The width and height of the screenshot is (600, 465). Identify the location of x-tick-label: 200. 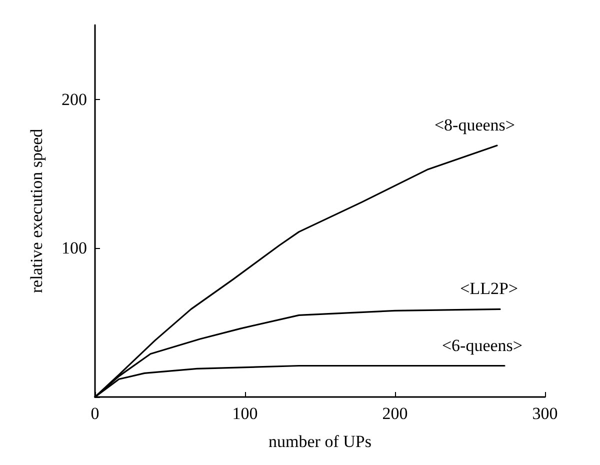
(395, 413).